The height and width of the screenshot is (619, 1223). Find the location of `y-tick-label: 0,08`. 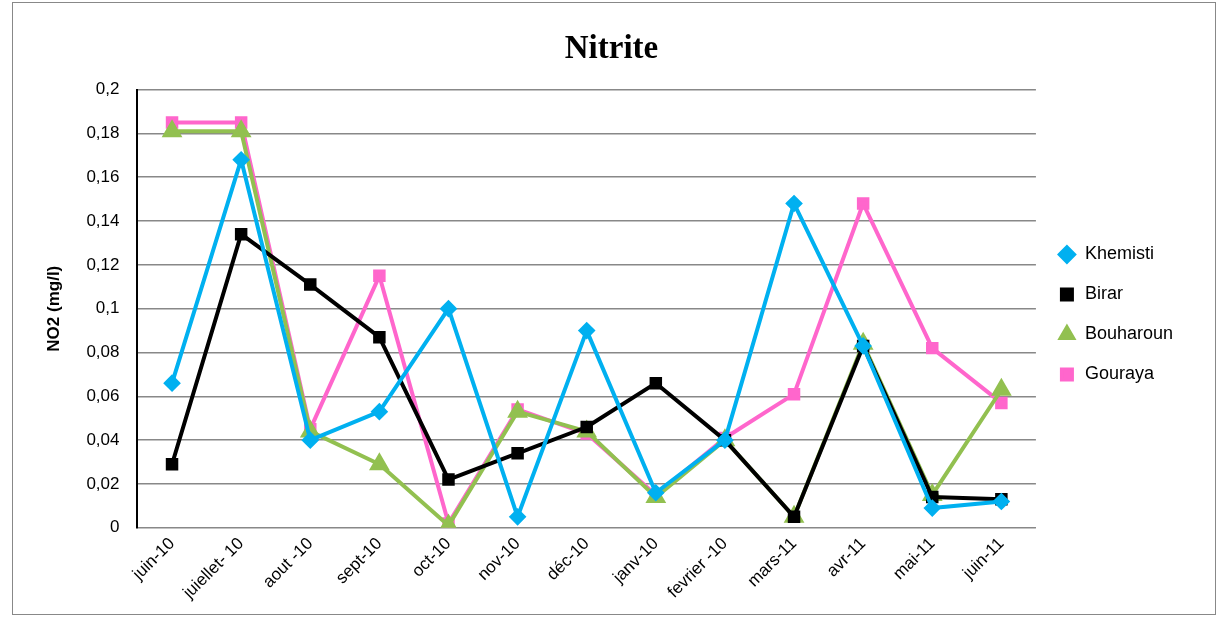

y-tick-label: 0,08 is located at coordinates (103, 352).